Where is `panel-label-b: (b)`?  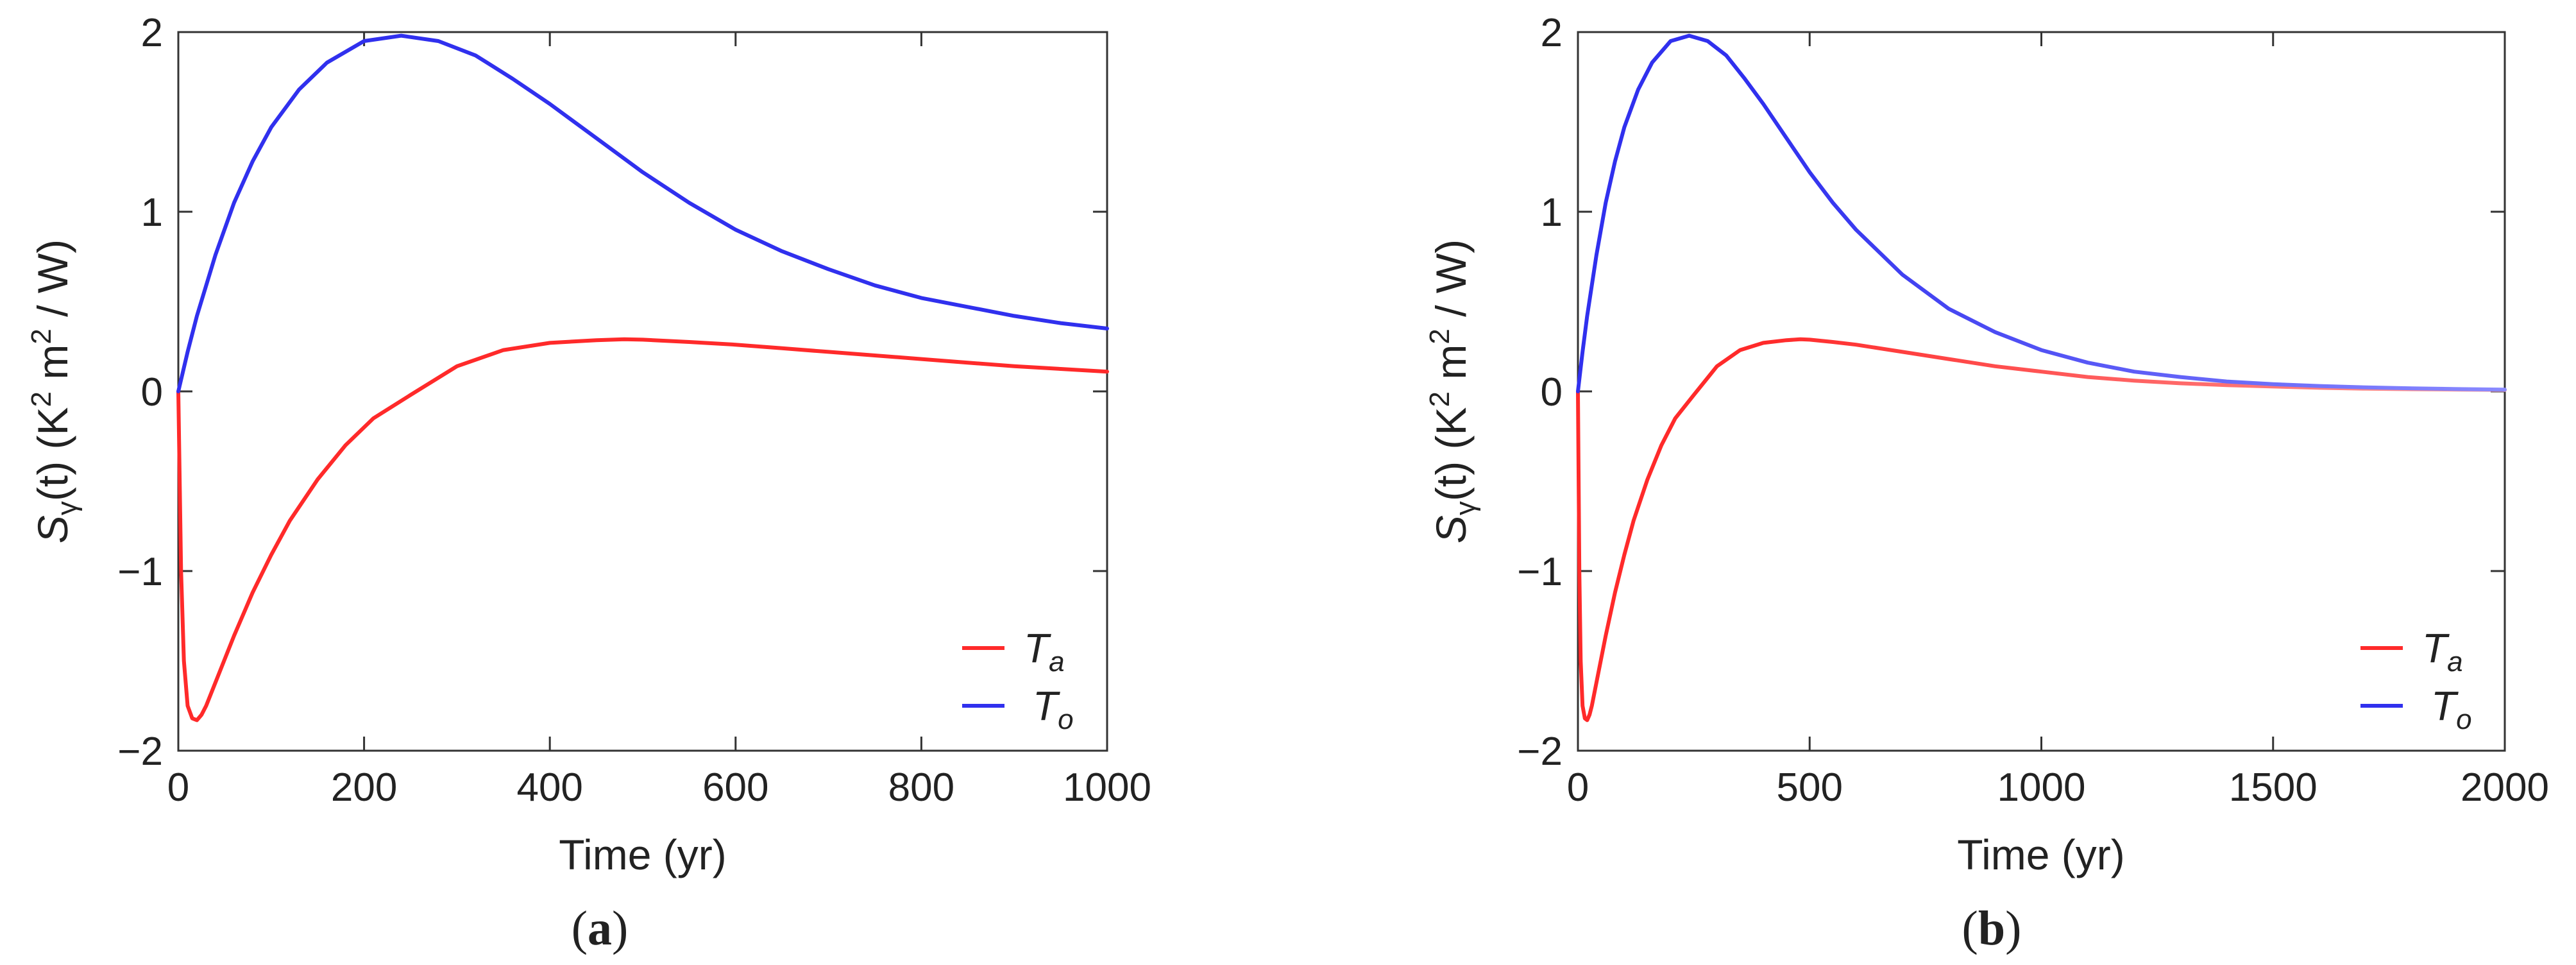 panel-label-b: (b) is located at coordinates (1992, 928).